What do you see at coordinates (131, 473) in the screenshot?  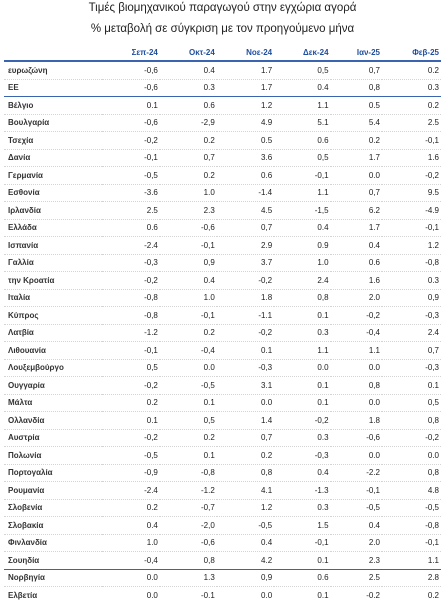 I see `cell-value: -0,9` at bounding box center [131, 473].